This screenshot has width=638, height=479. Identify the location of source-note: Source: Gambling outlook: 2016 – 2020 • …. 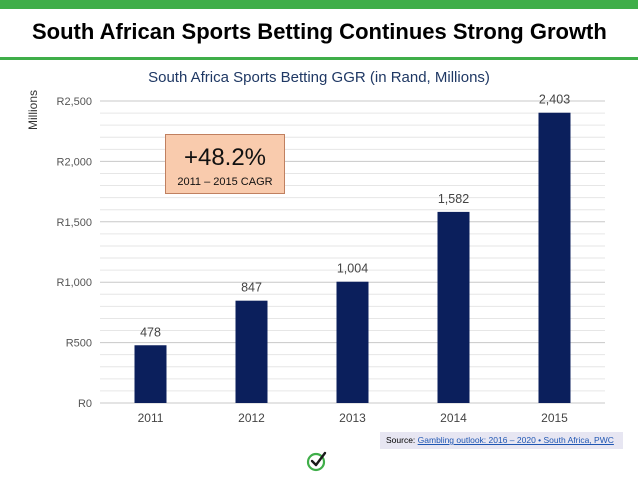
(501, 440).